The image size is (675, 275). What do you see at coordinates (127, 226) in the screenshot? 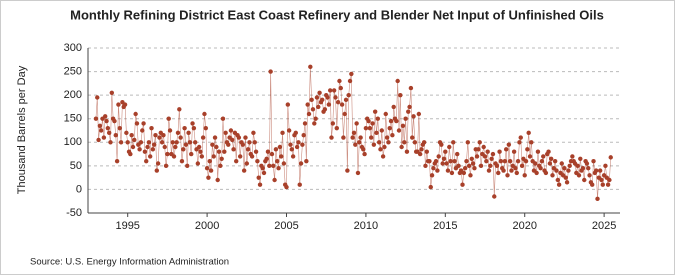
I see `x-tick-label: 1995` at bounding box center [127, 226].